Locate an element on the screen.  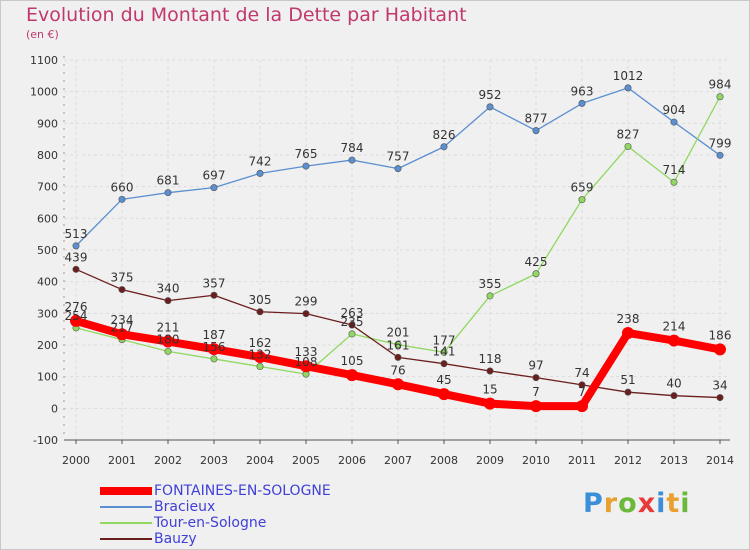
data-label: 963 is located at coordinates (582, 91).